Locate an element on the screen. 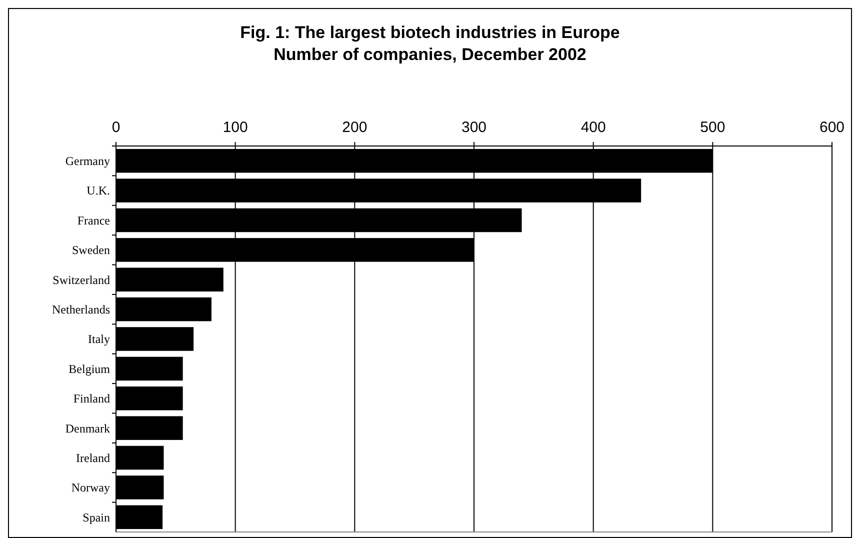  y-tick-label: Sweden is located at coordinates (91, 250).